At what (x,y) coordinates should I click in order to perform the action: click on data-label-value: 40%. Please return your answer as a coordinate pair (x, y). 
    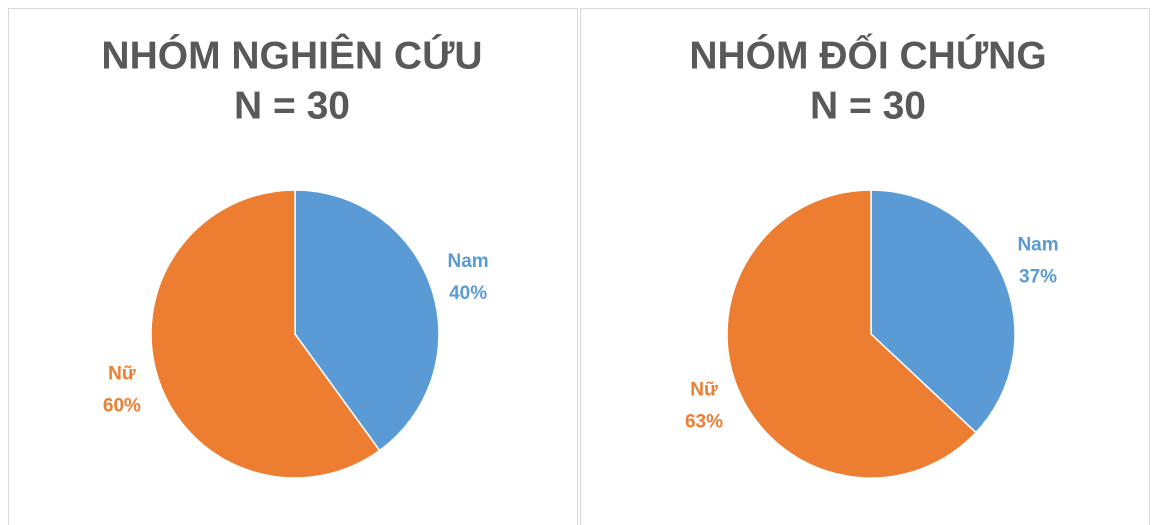
    Looking at the image, I should click on (468, 293).